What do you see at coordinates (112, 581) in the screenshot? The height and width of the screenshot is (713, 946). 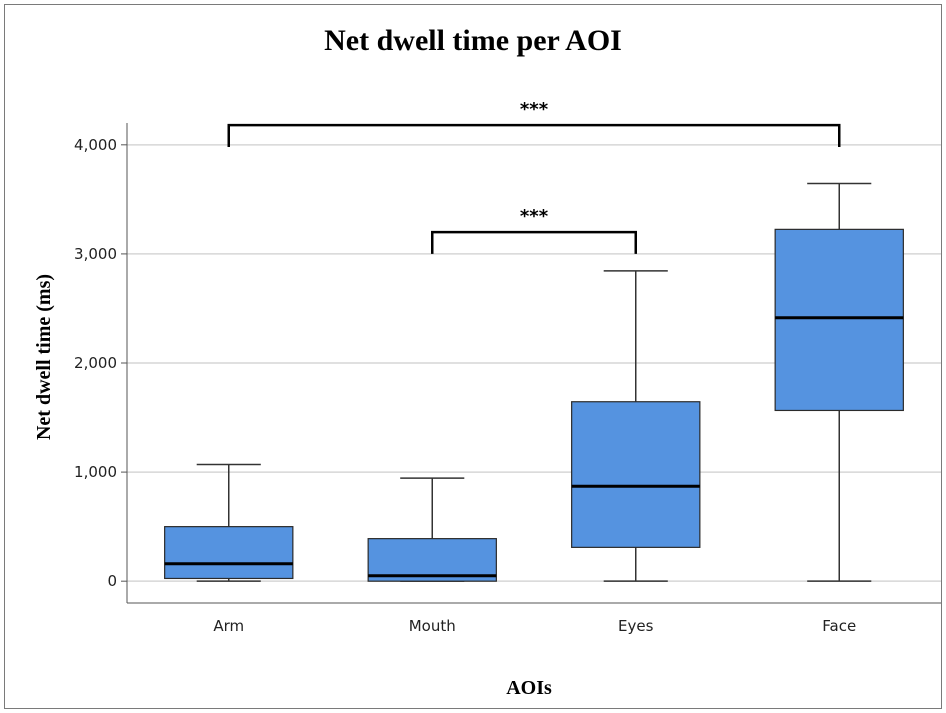 I see `y-tick-label: 0` at bounding box center [112, 581].